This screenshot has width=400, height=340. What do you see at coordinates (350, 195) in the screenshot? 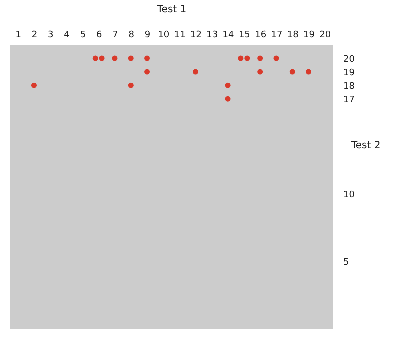
I see `y-tick-label: 10` at bounding box center [350, 195].